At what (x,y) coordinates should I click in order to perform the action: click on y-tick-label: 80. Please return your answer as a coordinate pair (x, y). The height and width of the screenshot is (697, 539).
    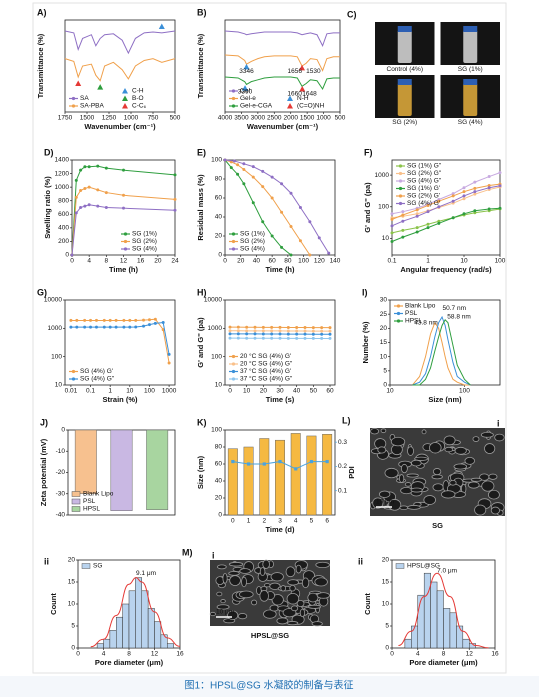
    Looking at the image, I should click on (219, 447).